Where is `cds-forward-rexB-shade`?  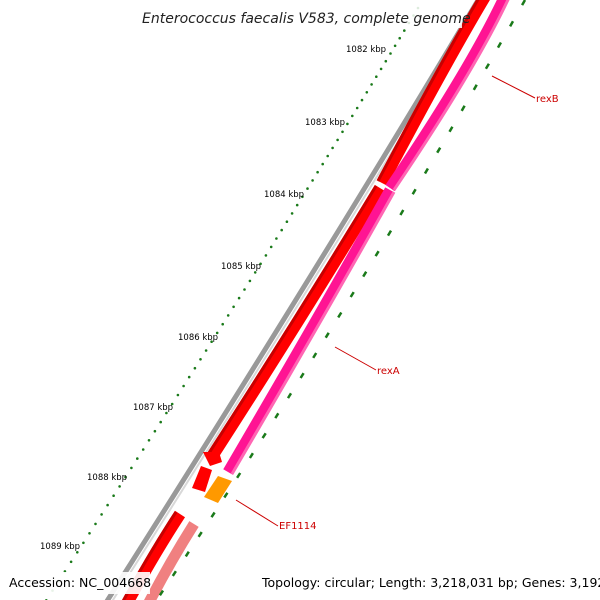 cds-forward-rexB-shade is located at coordinates (428, 91).